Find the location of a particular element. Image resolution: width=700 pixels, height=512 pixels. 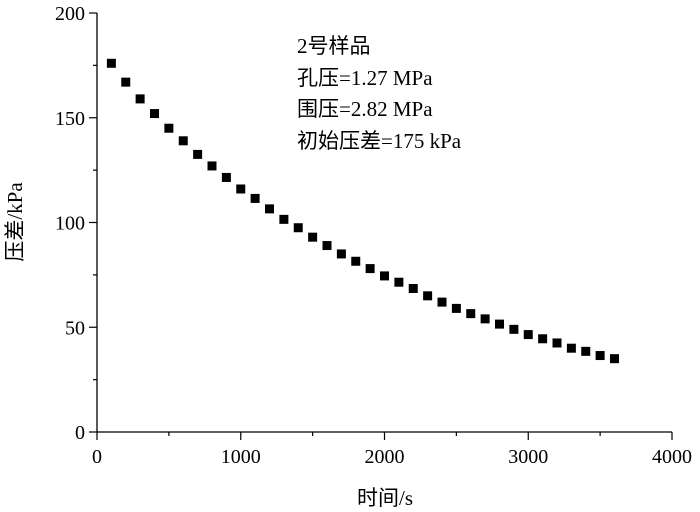

y-tick-label: 100 is located at coordinates (70, 224).